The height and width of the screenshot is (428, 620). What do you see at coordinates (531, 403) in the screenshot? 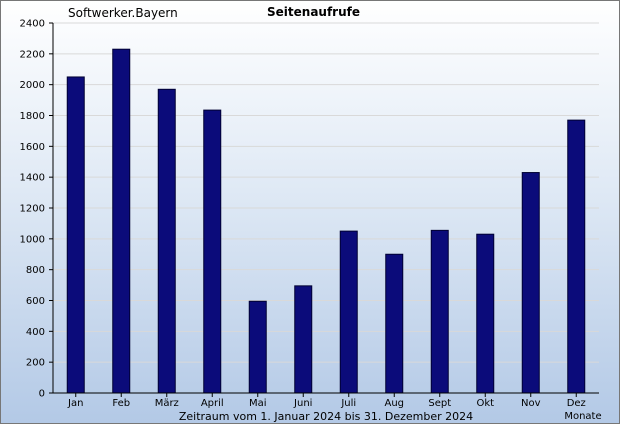
I see `x-tick-label: Nov` at bounding box center [531, 403].